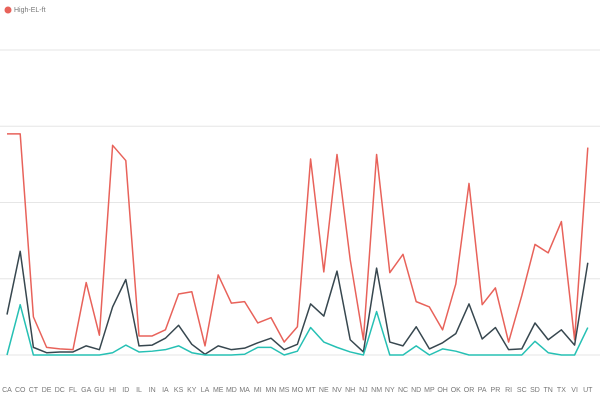 Image resolution: width=600 pixels, height=400 pixels. Describe the element at coordinates (125, 390) in the screenshot. I see `x-tick-label: ID` at that location.